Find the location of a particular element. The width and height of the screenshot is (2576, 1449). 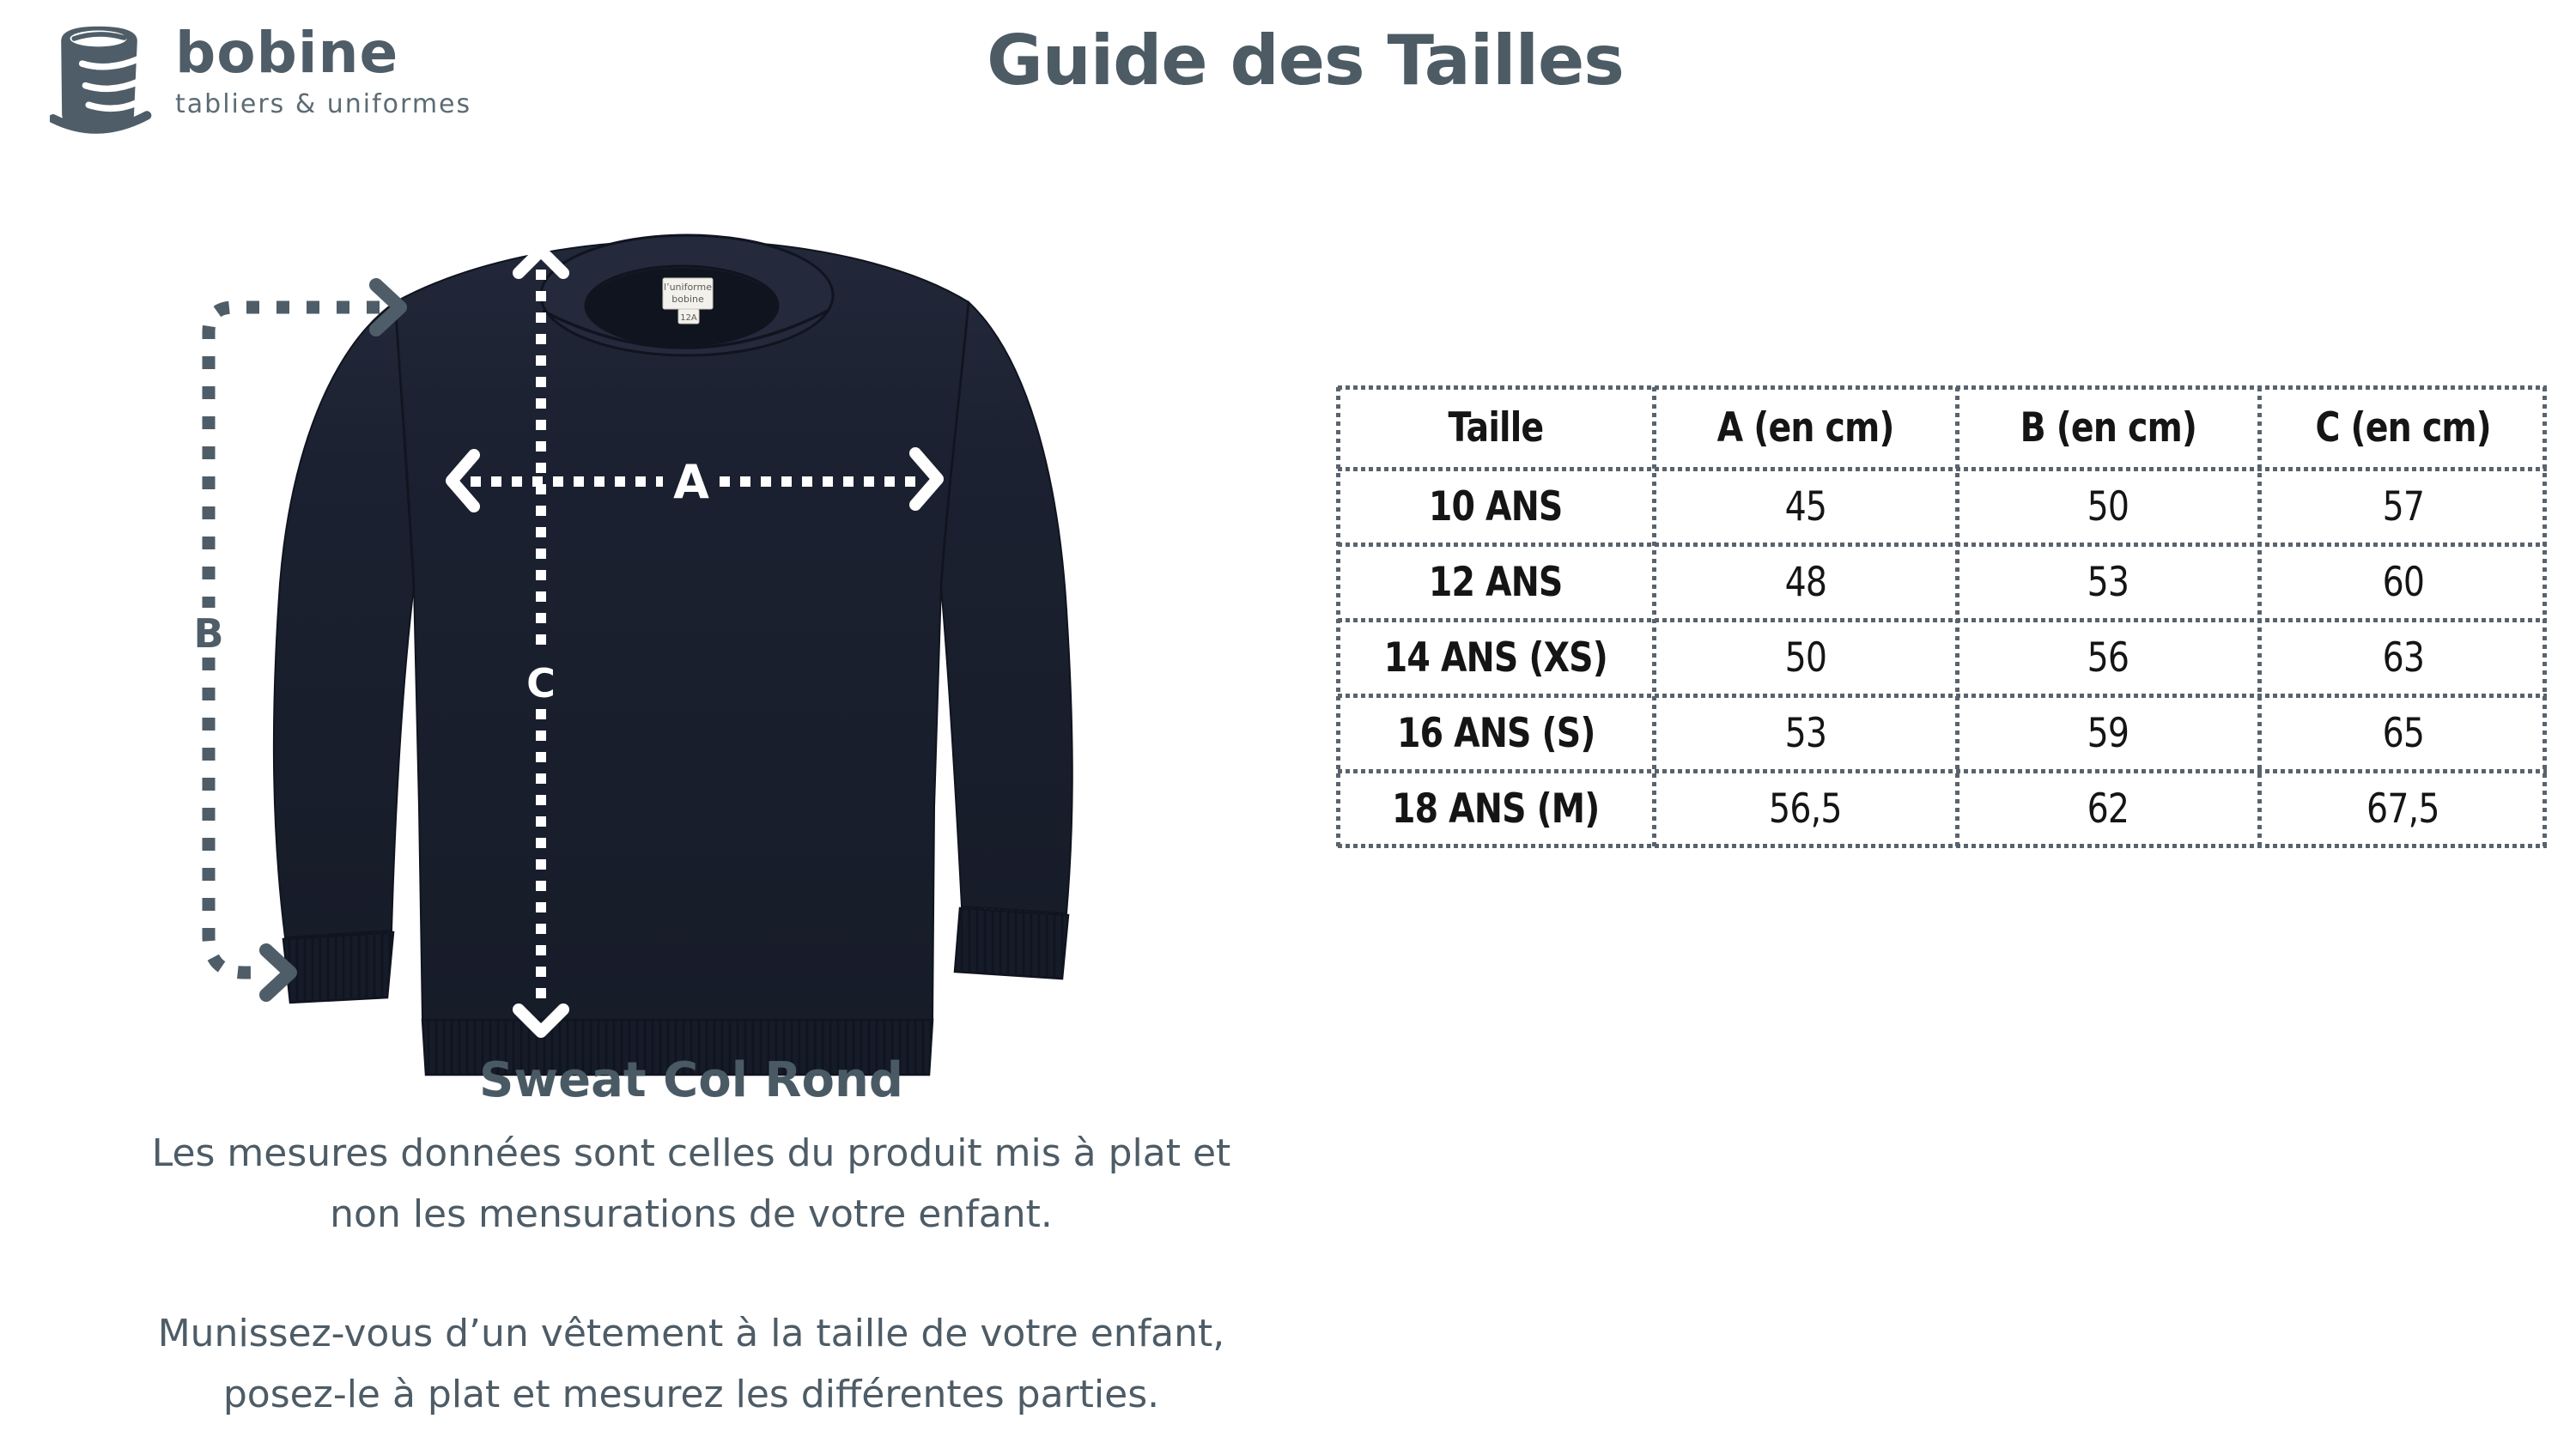

measure-b-value: 59 is located at coordinates (2108, 733).